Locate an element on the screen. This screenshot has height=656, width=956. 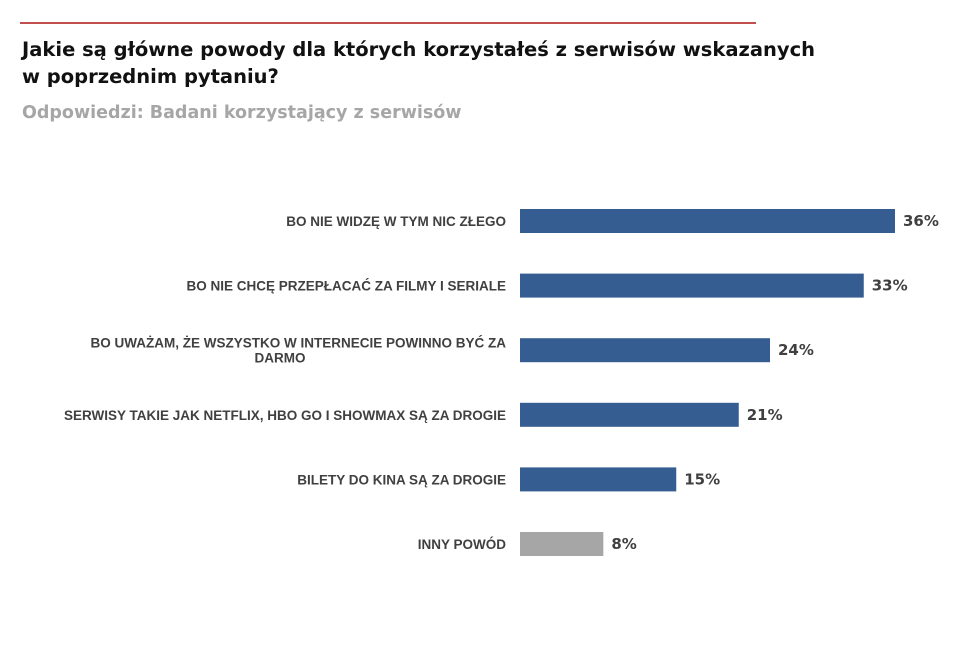
category-label-6: INNY POWÓD is located at coordinates (462, 544).